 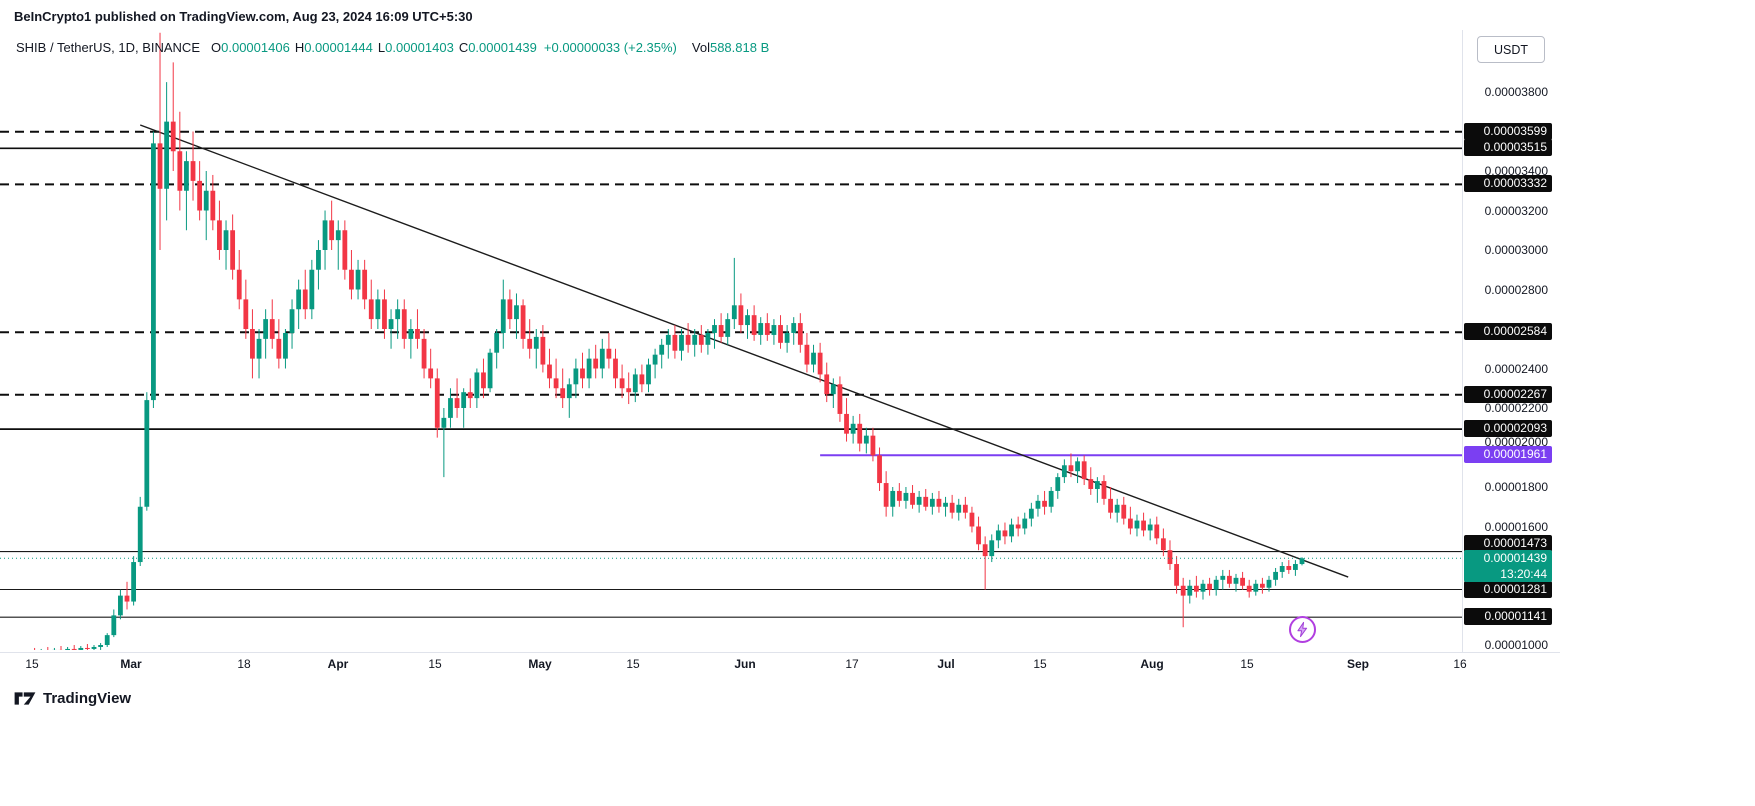 I want to click on price-change: +0.00000033 (+2.35%), so click(x=610, y=47).